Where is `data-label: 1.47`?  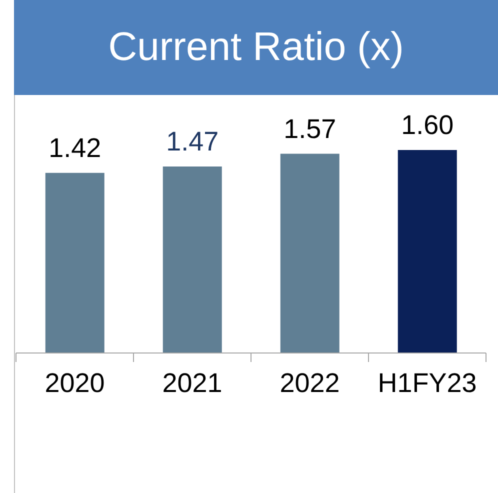
data-label: 1.47 is located at coordinates (192, 141).